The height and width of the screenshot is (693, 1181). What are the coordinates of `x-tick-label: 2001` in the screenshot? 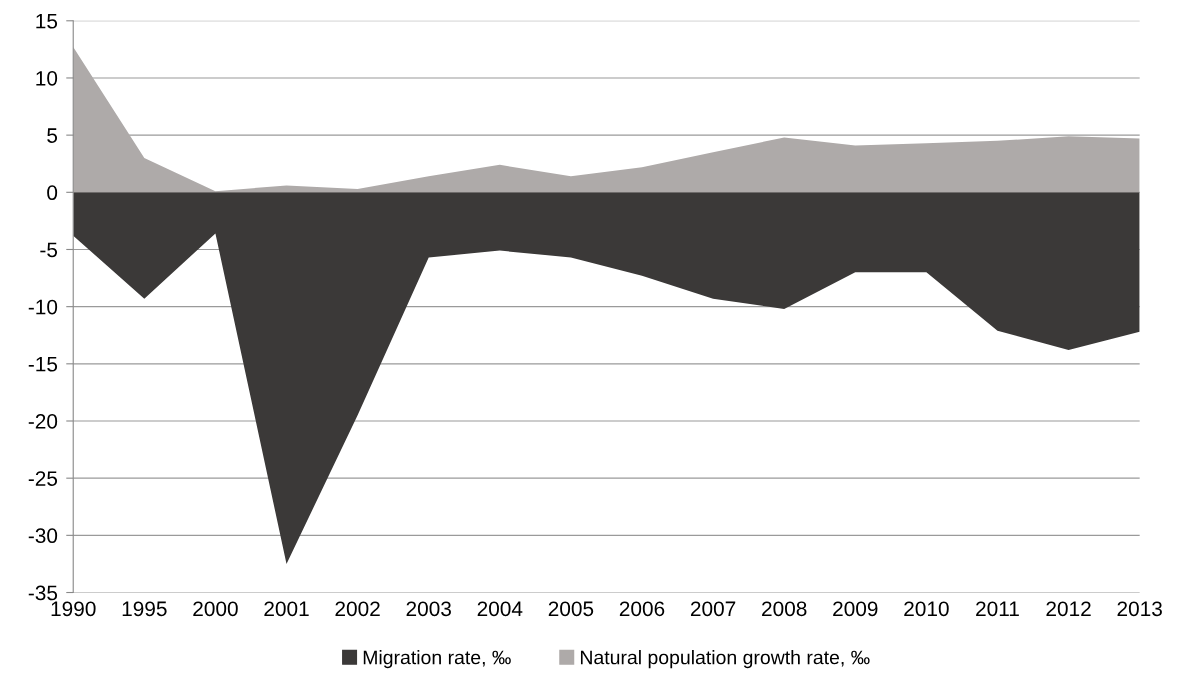 It's located at (286, 609).